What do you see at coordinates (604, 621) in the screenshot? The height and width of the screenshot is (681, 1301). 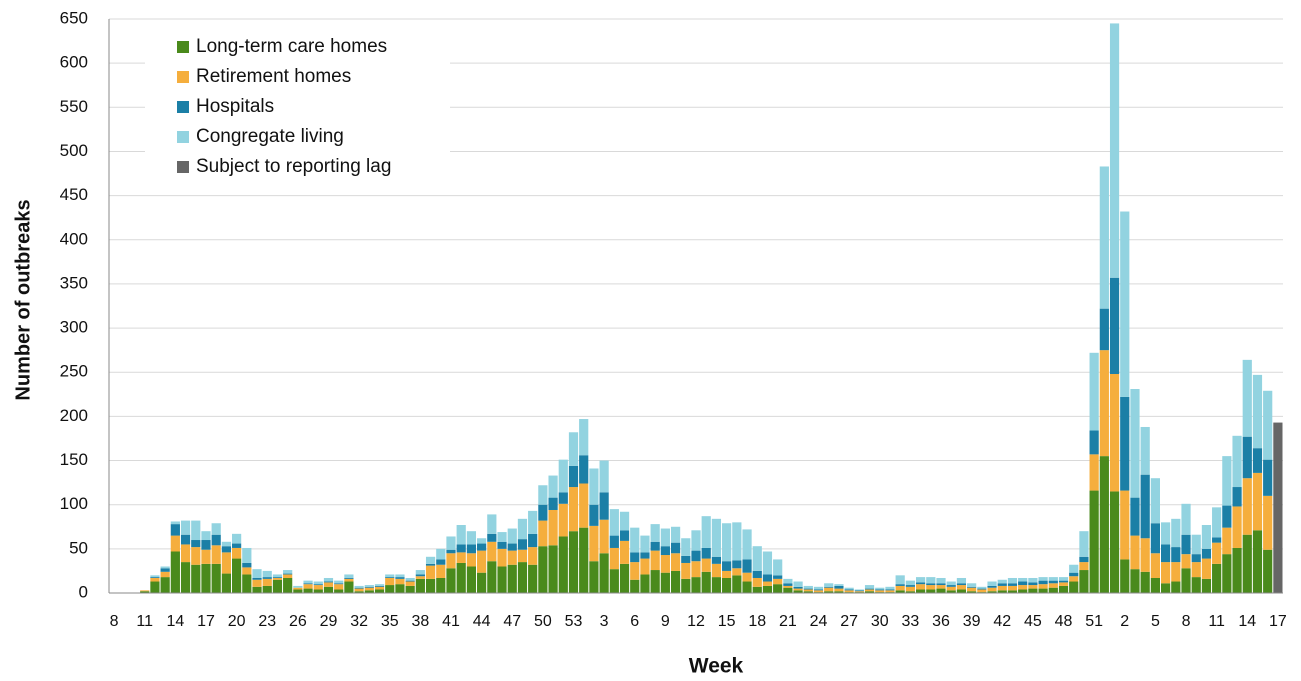 I see `x-tick-label: 3` at bounding box center [604, 621].